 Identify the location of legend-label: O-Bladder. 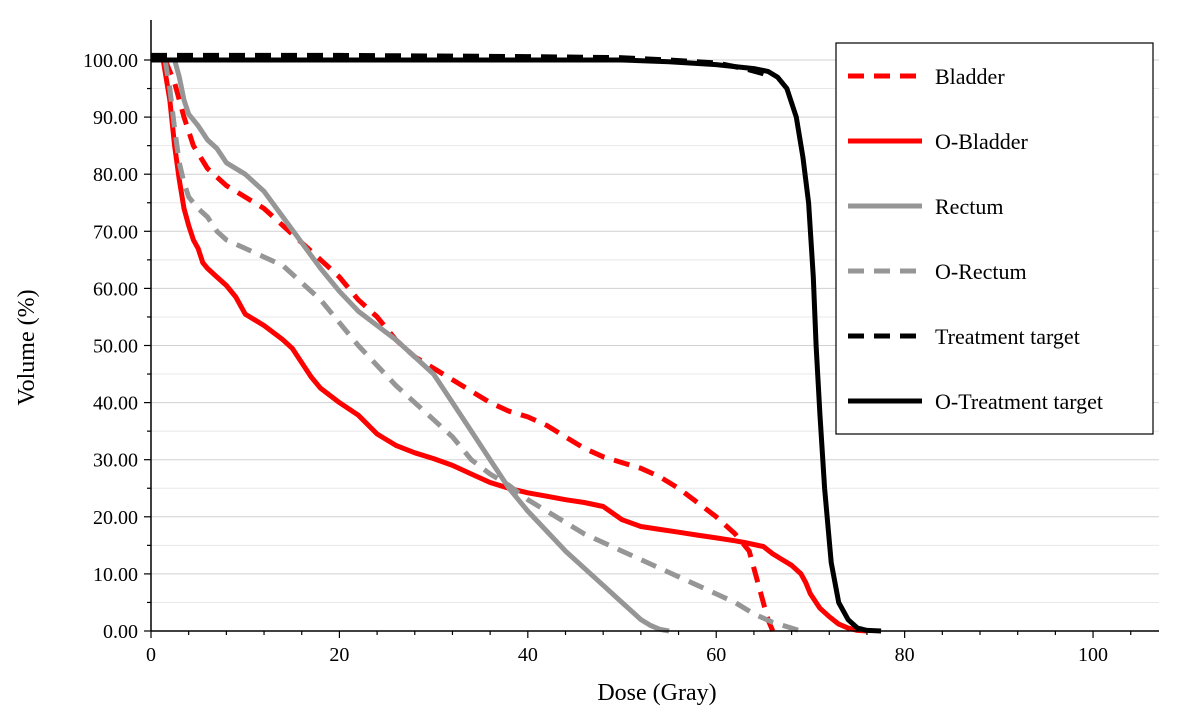
(982, 141).